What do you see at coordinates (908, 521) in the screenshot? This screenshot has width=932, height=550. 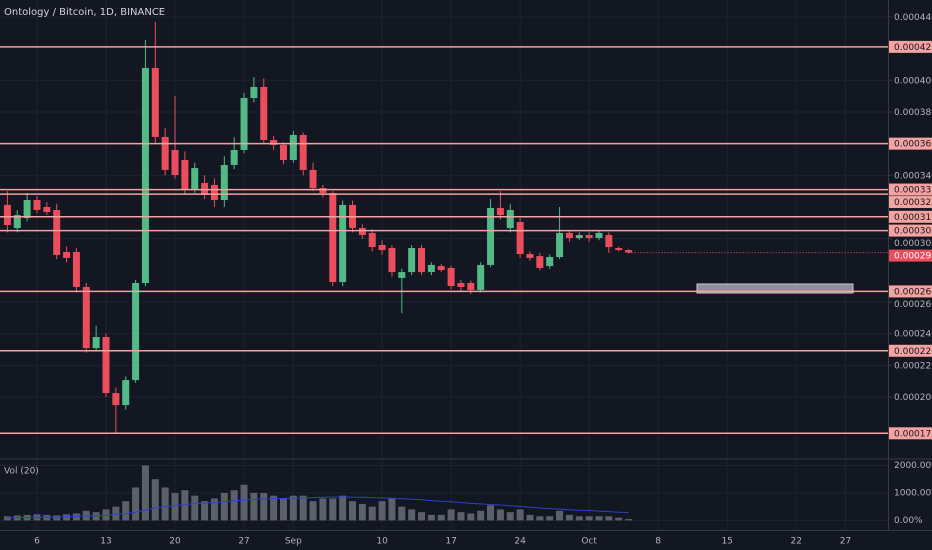 I see `volume-tick-label: 0.00%` at bounding box center [908, 521].